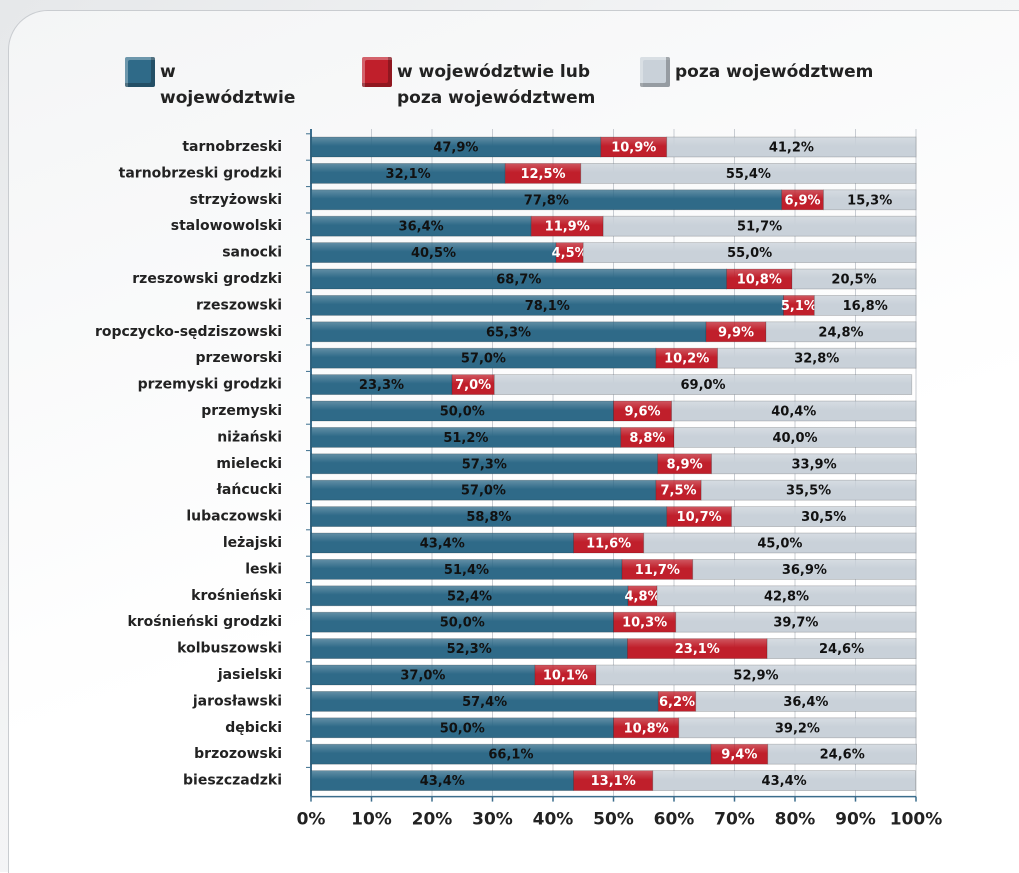 This screenshot has width=1019, height=873. What do you see at coordinates (236, 596) in the screenshot?
I see `y-tick-label: krośnieński` at bounding box center [236, 596].